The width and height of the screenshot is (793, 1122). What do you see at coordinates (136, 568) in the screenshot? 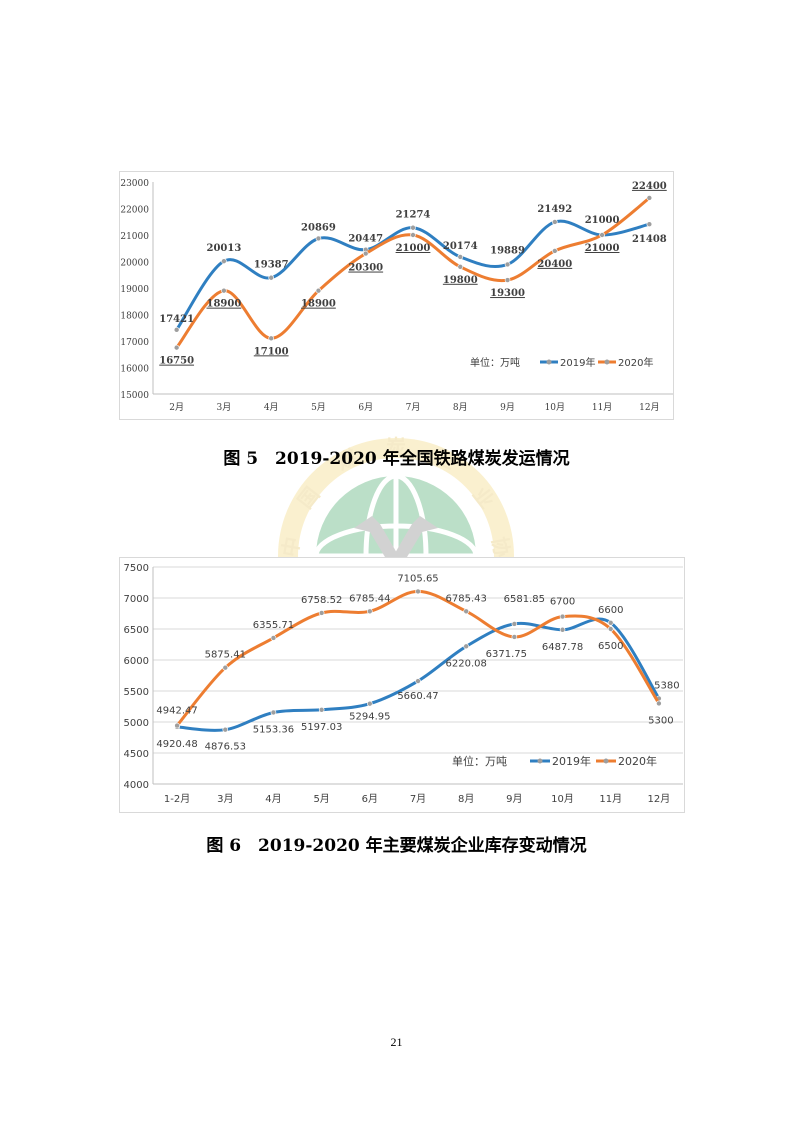
I see `y-tick-label: 7500` at bounding box center [136, 568].